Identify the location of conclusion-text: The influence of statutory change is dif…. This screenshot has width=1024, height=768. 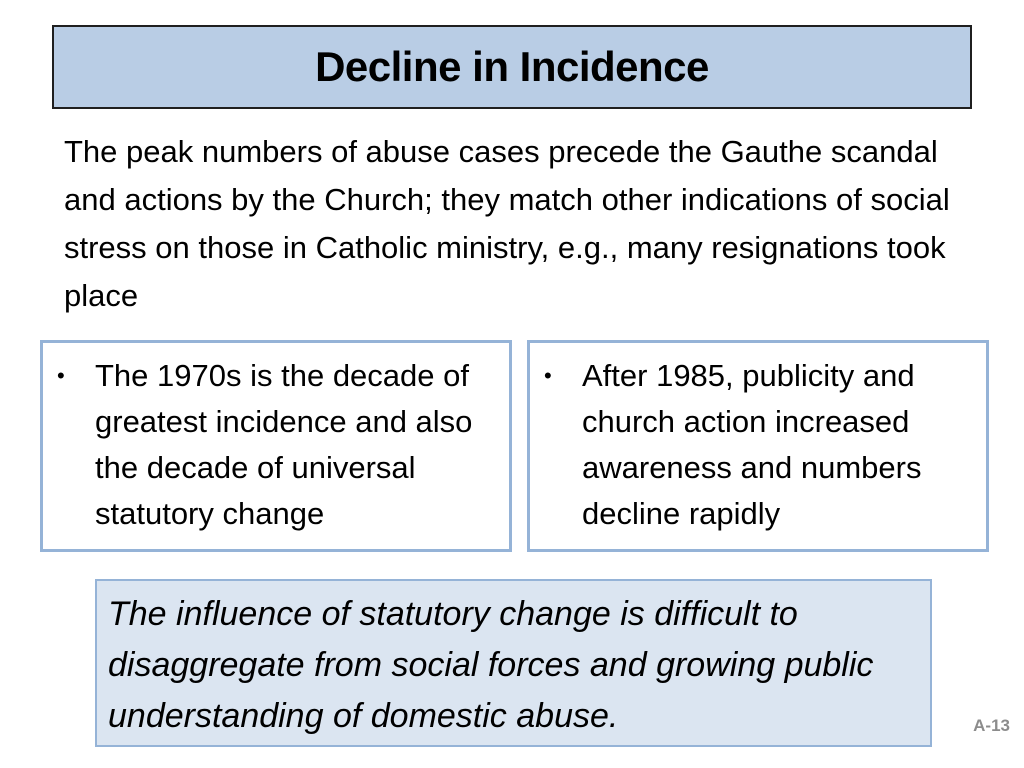
(491, 665).